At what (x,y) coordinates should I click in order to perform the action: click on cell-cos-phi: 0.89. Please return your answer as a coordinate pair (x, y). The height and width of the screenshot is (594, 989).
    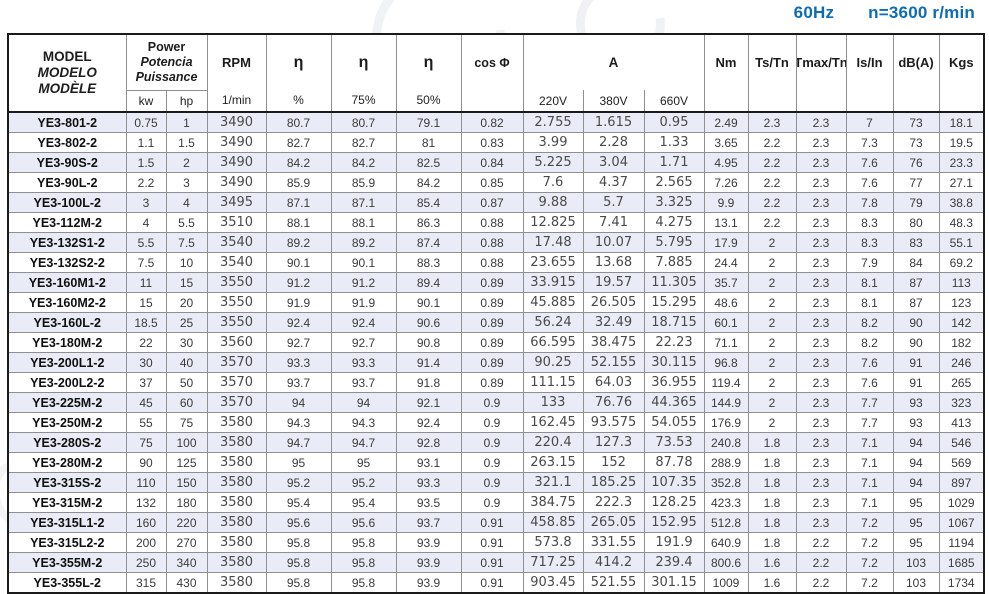
    Looking at the image, I should click on (492, 382).